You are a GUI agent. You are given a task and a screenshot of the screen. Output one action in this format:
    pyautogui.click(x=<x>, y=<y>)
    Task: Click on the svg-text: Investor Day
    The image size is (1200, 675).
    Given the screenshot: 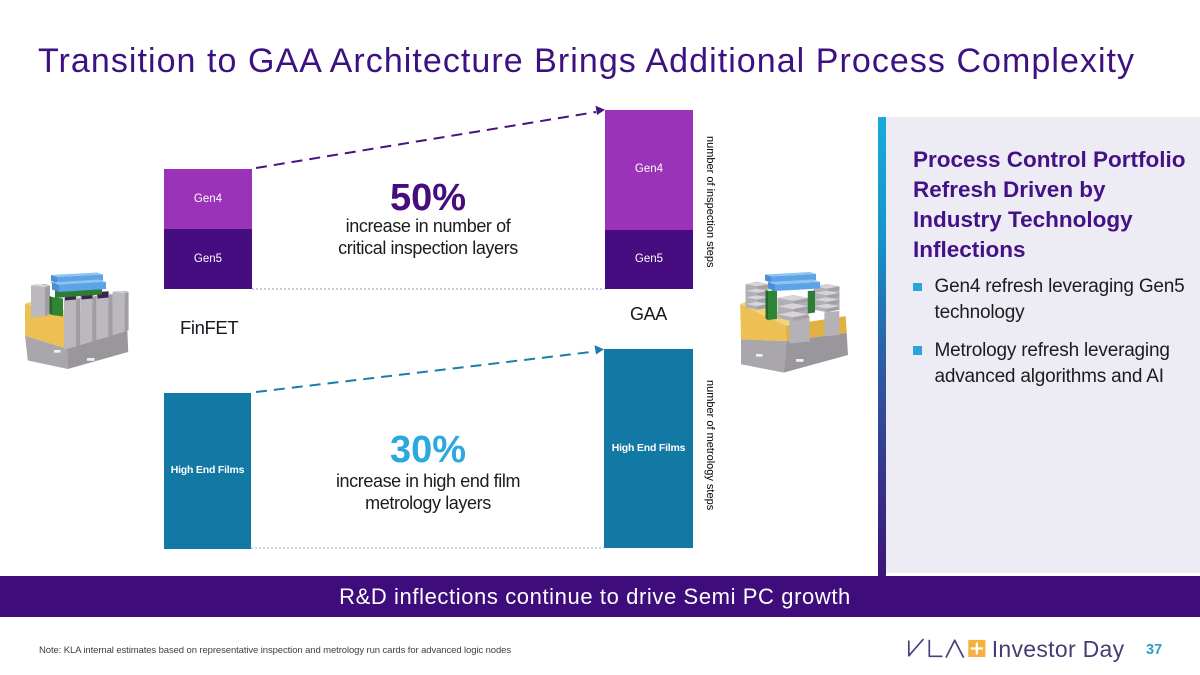 What is the action you would take?
    pyautogui.click(x=1058, y=649)
    